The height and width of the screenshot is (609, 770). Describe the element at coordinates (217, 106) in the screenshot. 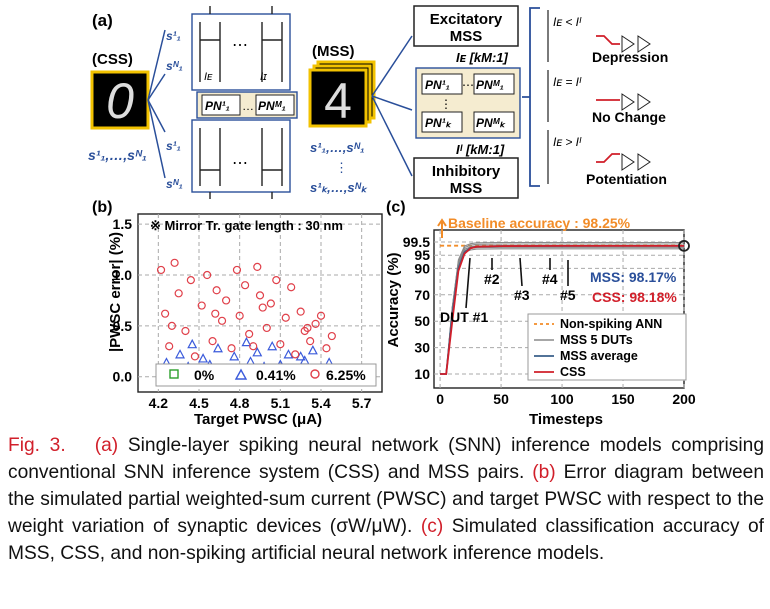

I see `pn-row-first: PN¹₁` at that location.